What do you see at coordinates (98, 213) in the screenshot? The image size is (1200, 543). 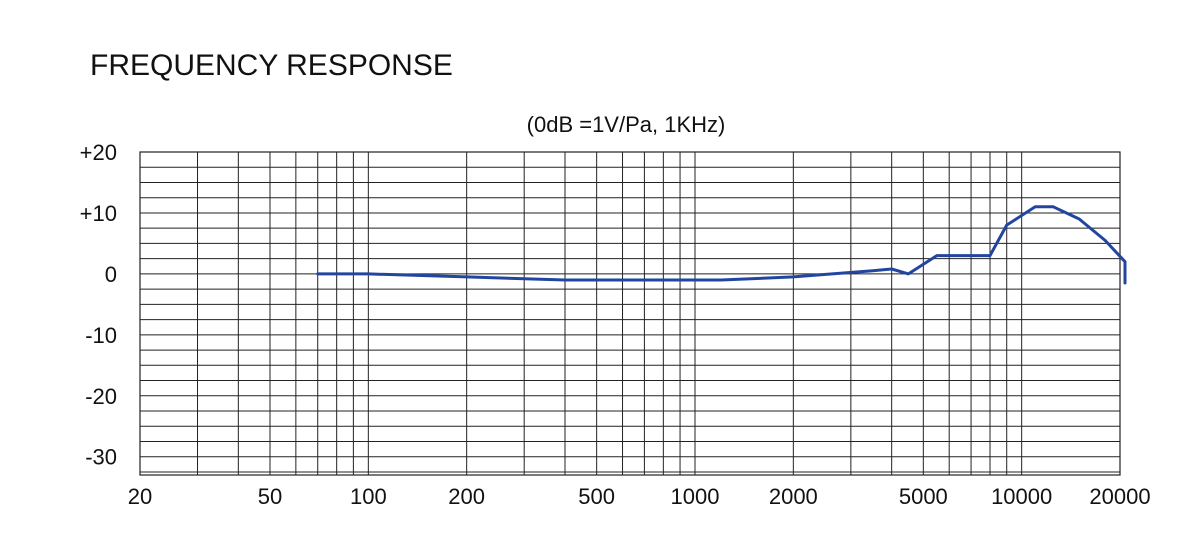 I see `y-tick-label: +10` at bounding box center [98, 213].